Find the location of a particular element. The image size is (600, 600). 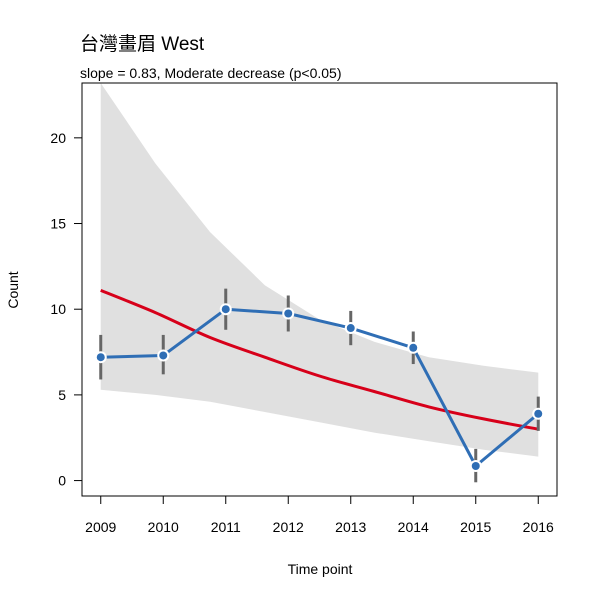

y-tick-label: 10 is located at coordinates (58, 309).